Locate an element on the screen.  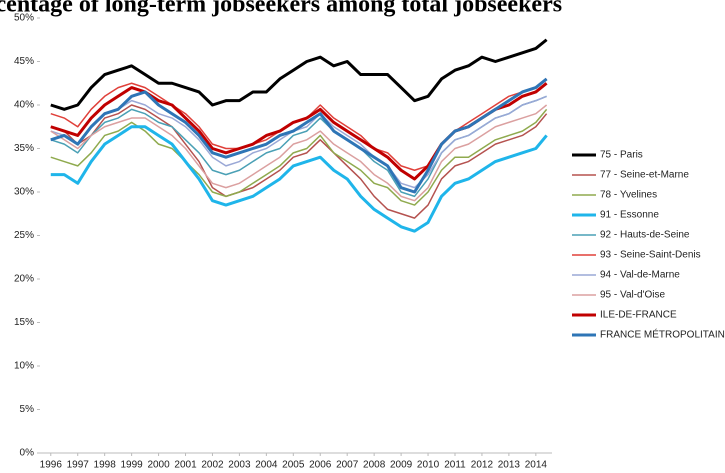
x-tick-label: 2007 is located at coordinates (347, 465).